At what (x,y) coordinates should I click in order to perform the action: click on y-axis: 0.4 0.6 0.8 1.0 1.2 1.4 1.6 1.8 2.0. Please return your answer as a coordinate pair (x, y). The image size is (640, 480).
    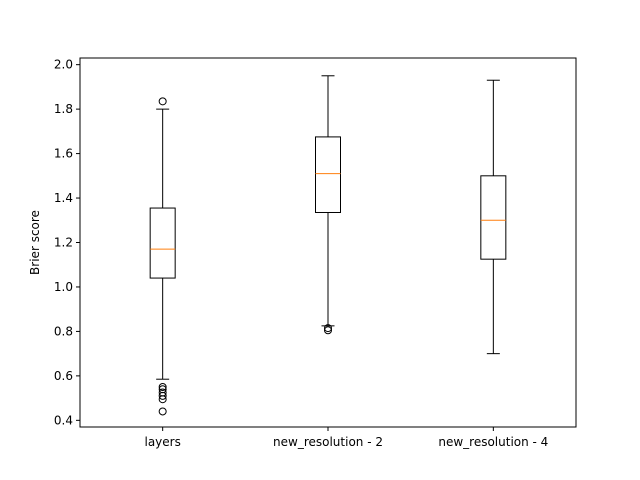
    Looking at the image, I should click on (67, 242).